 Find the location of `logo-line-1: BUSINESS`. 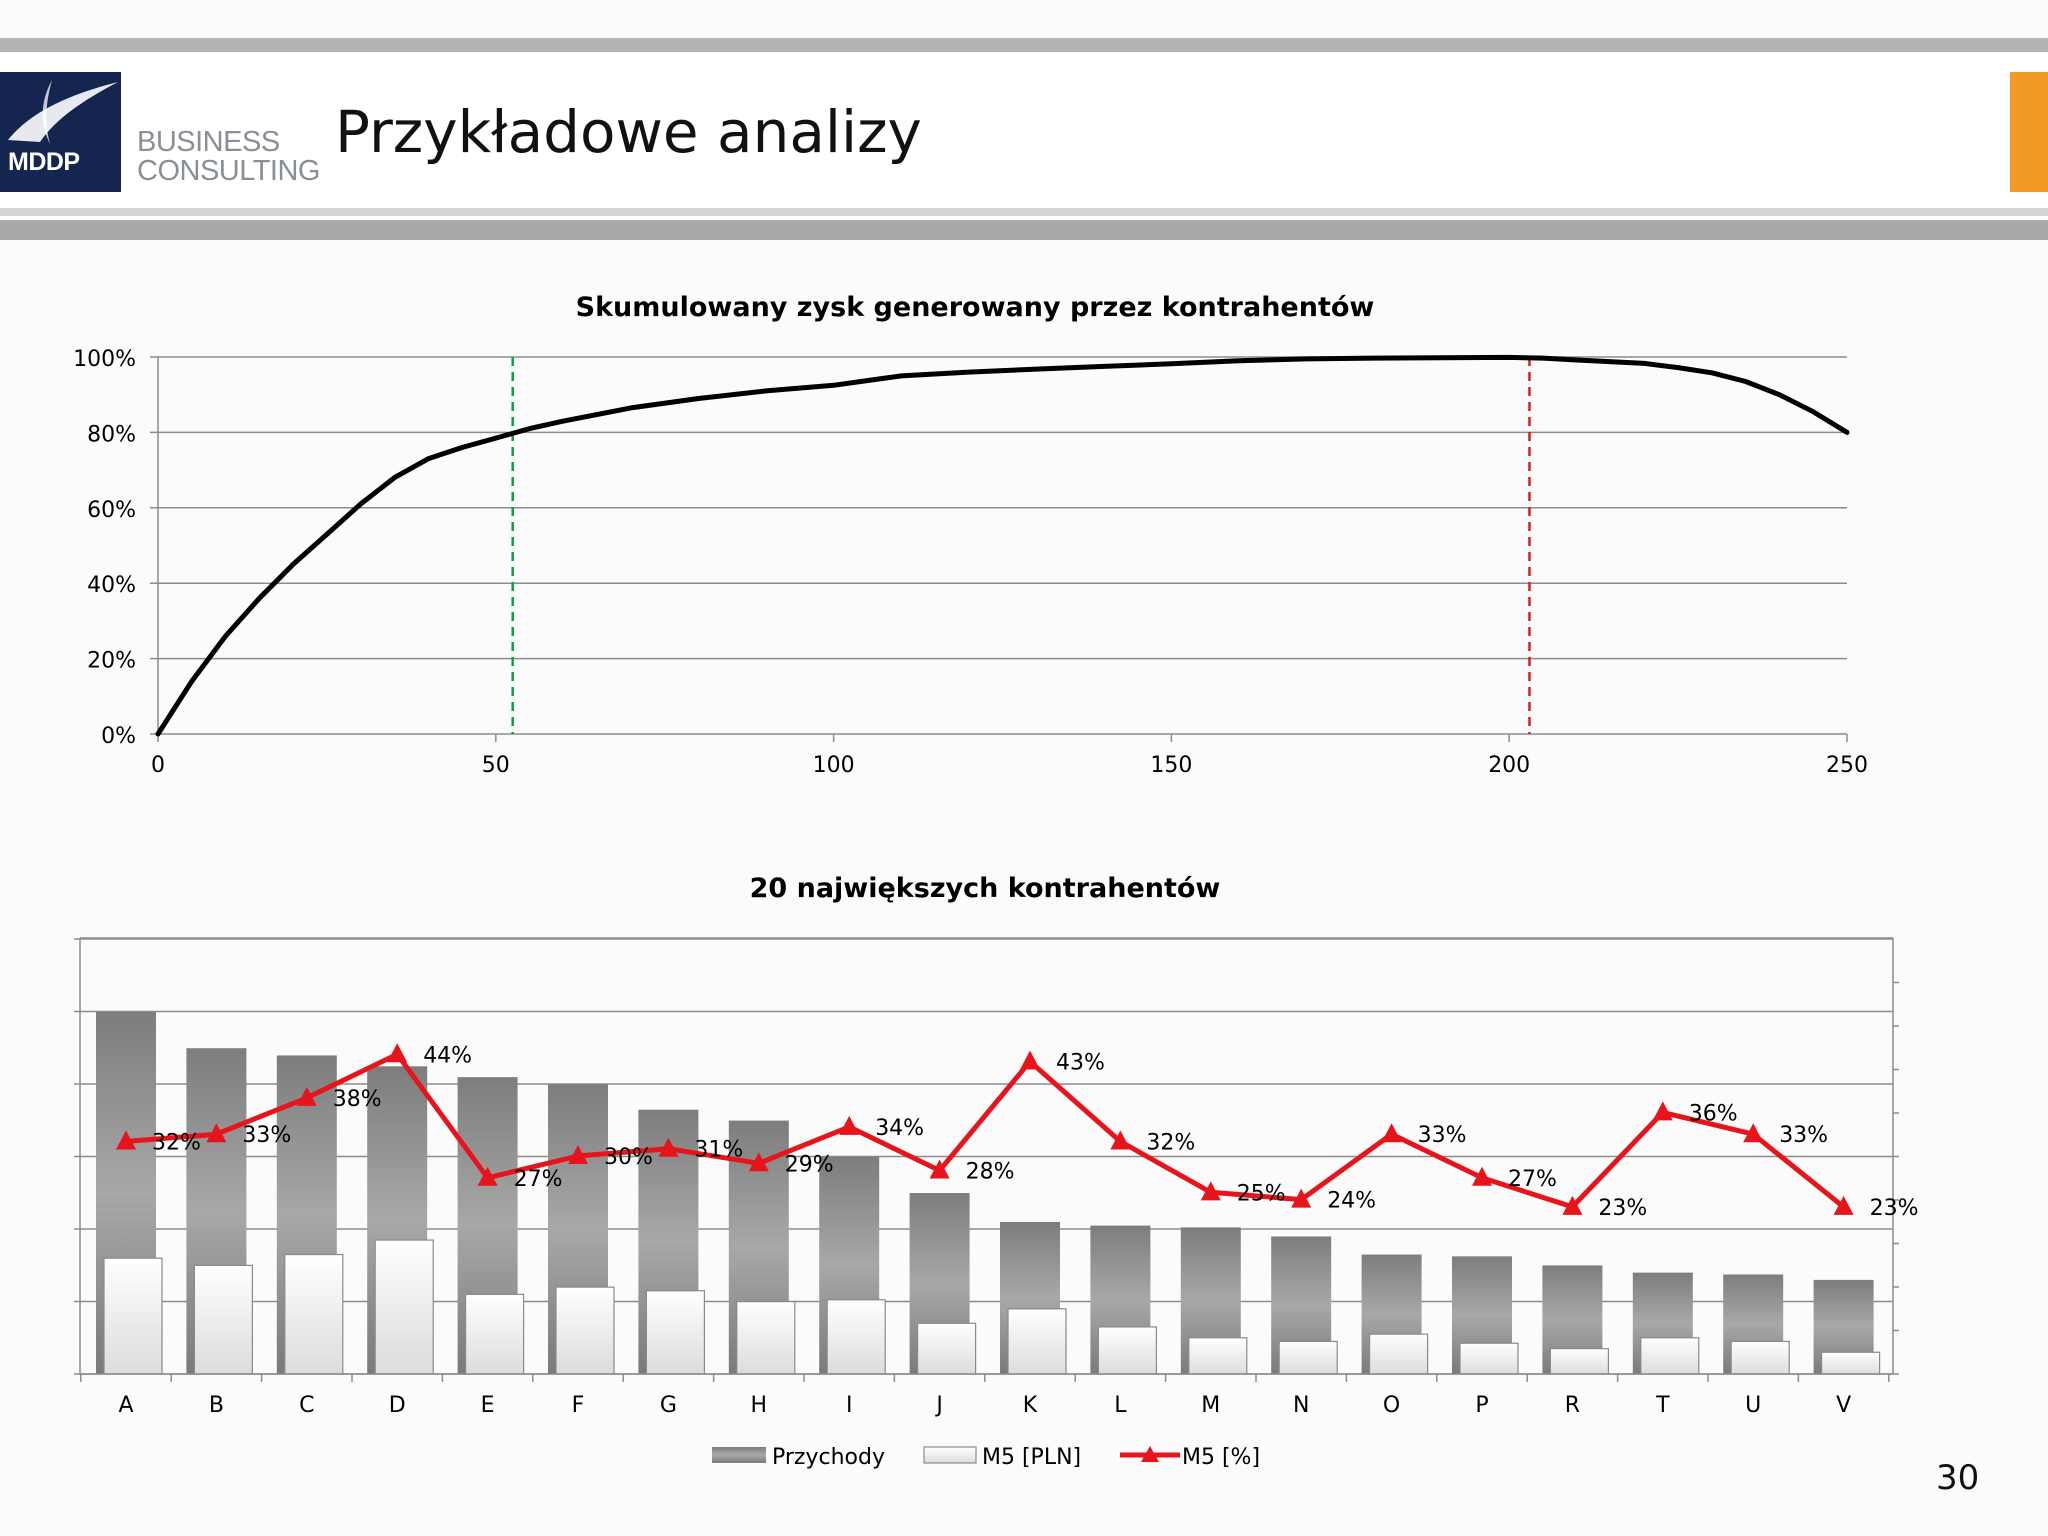

logo-line-1: BUSINESS is located at coordinates (208, 142).